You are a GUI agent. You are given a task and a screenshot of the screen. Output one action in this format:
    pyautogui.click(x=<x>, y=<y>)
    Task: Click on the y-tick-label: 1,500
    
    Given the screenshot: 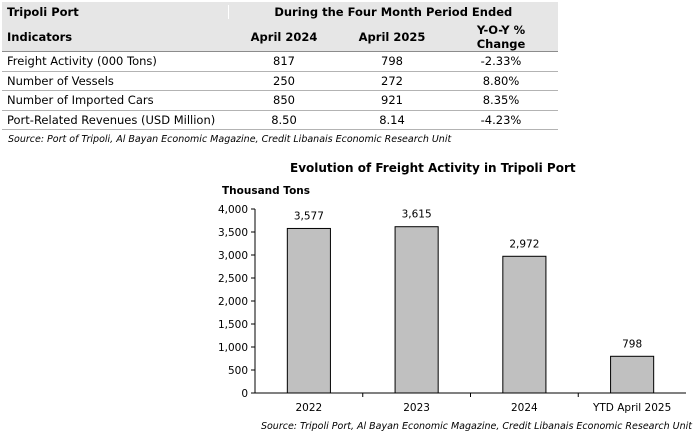 What is the action you would take?
    pyautogui.click(x=233, y=325)
    